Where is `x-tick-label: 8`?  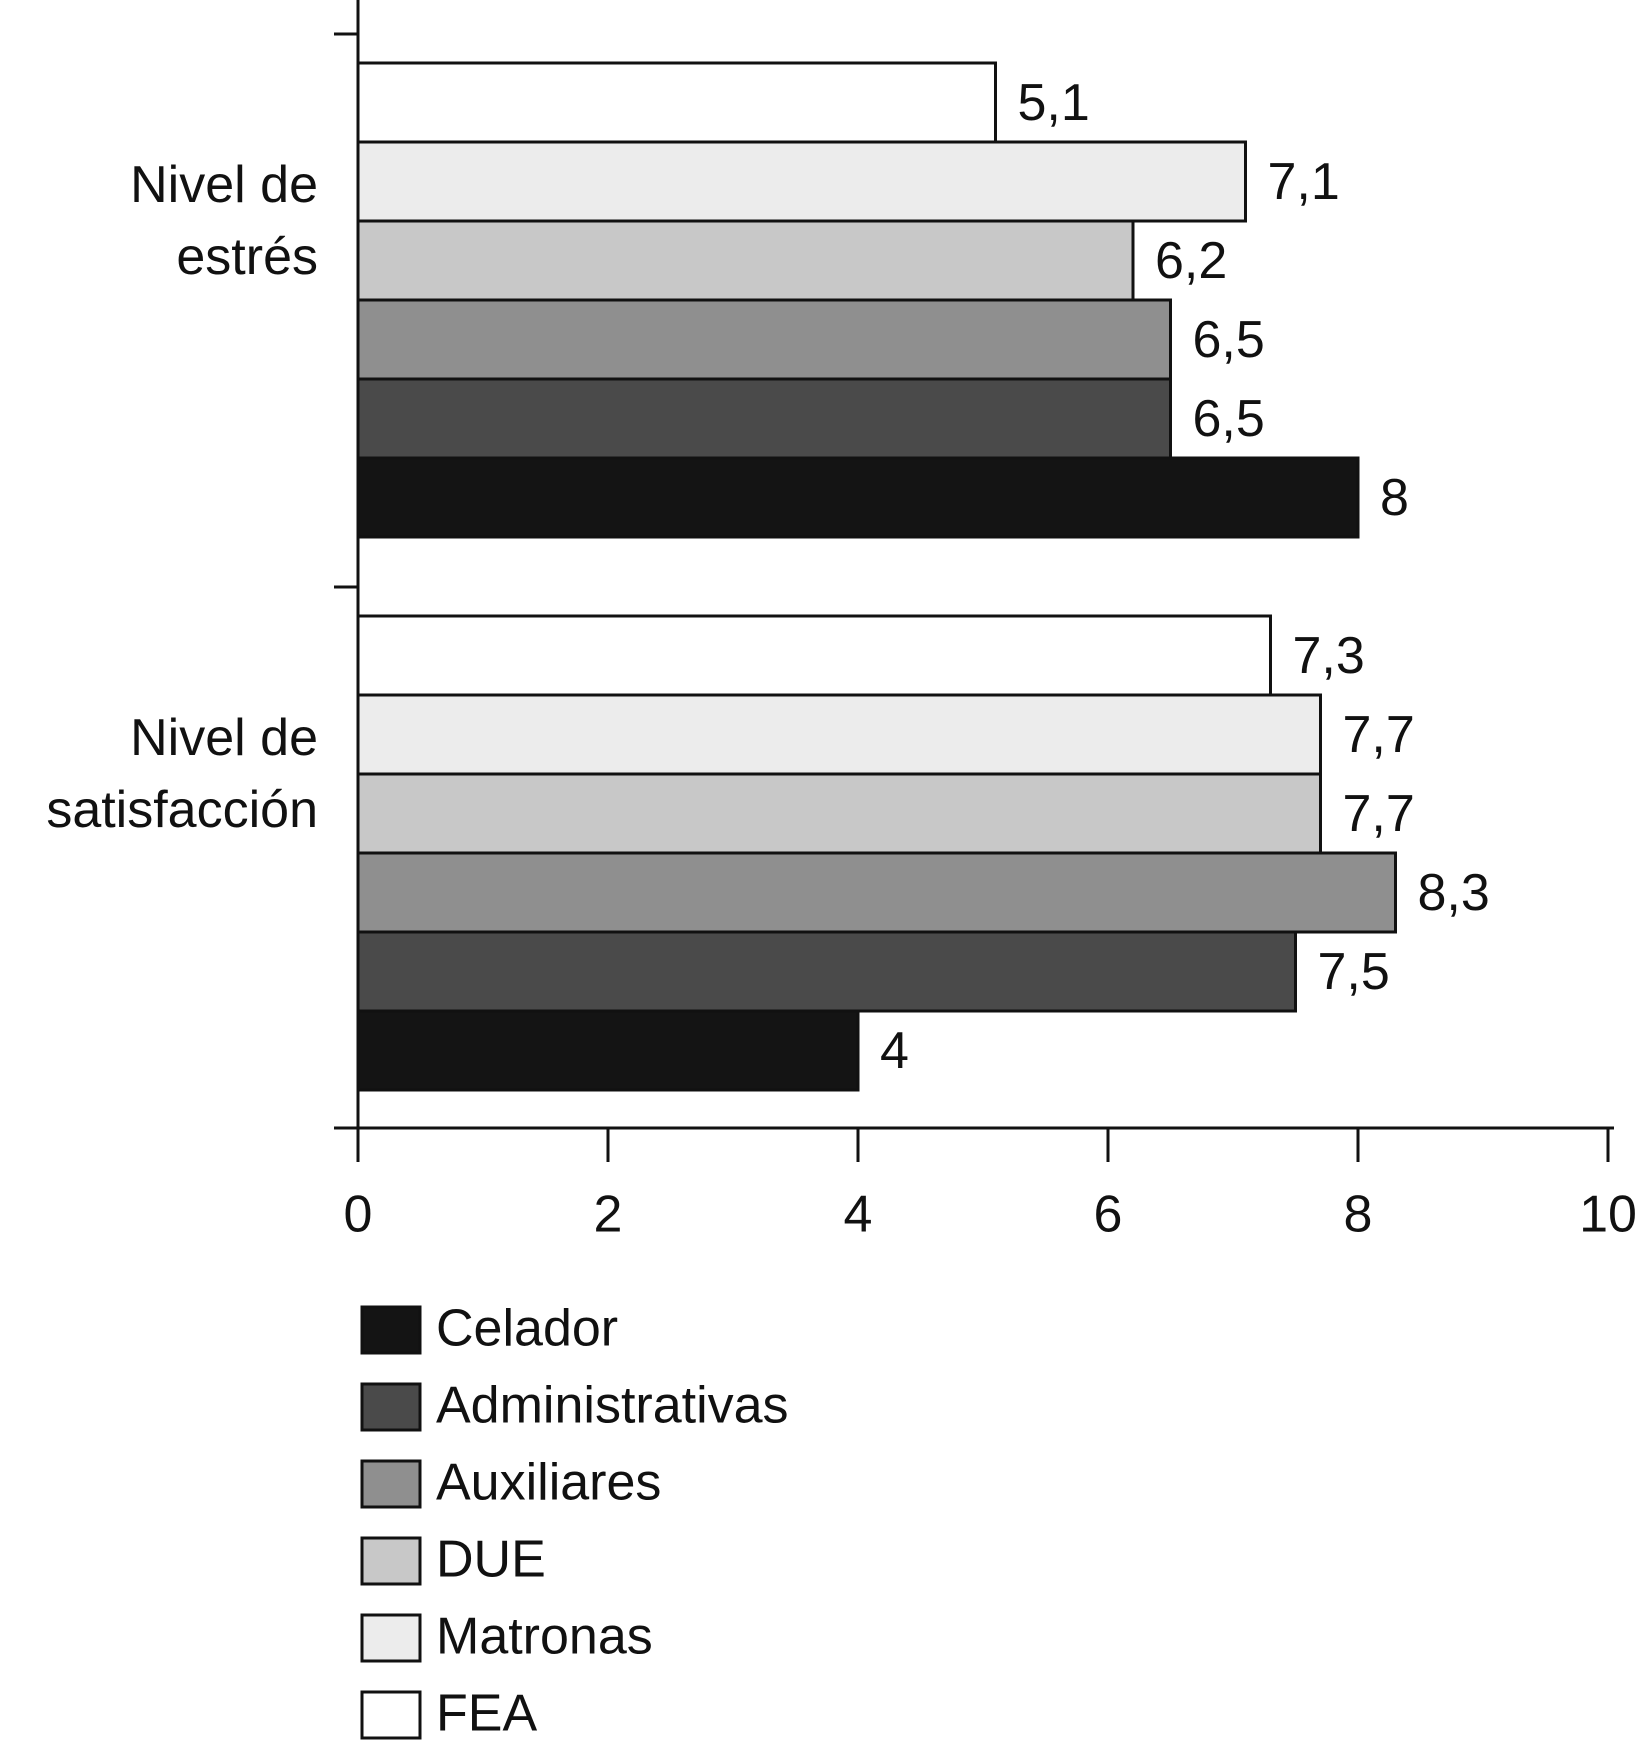
x-tick-label: 8 is located at coordinates (1358, 1215).